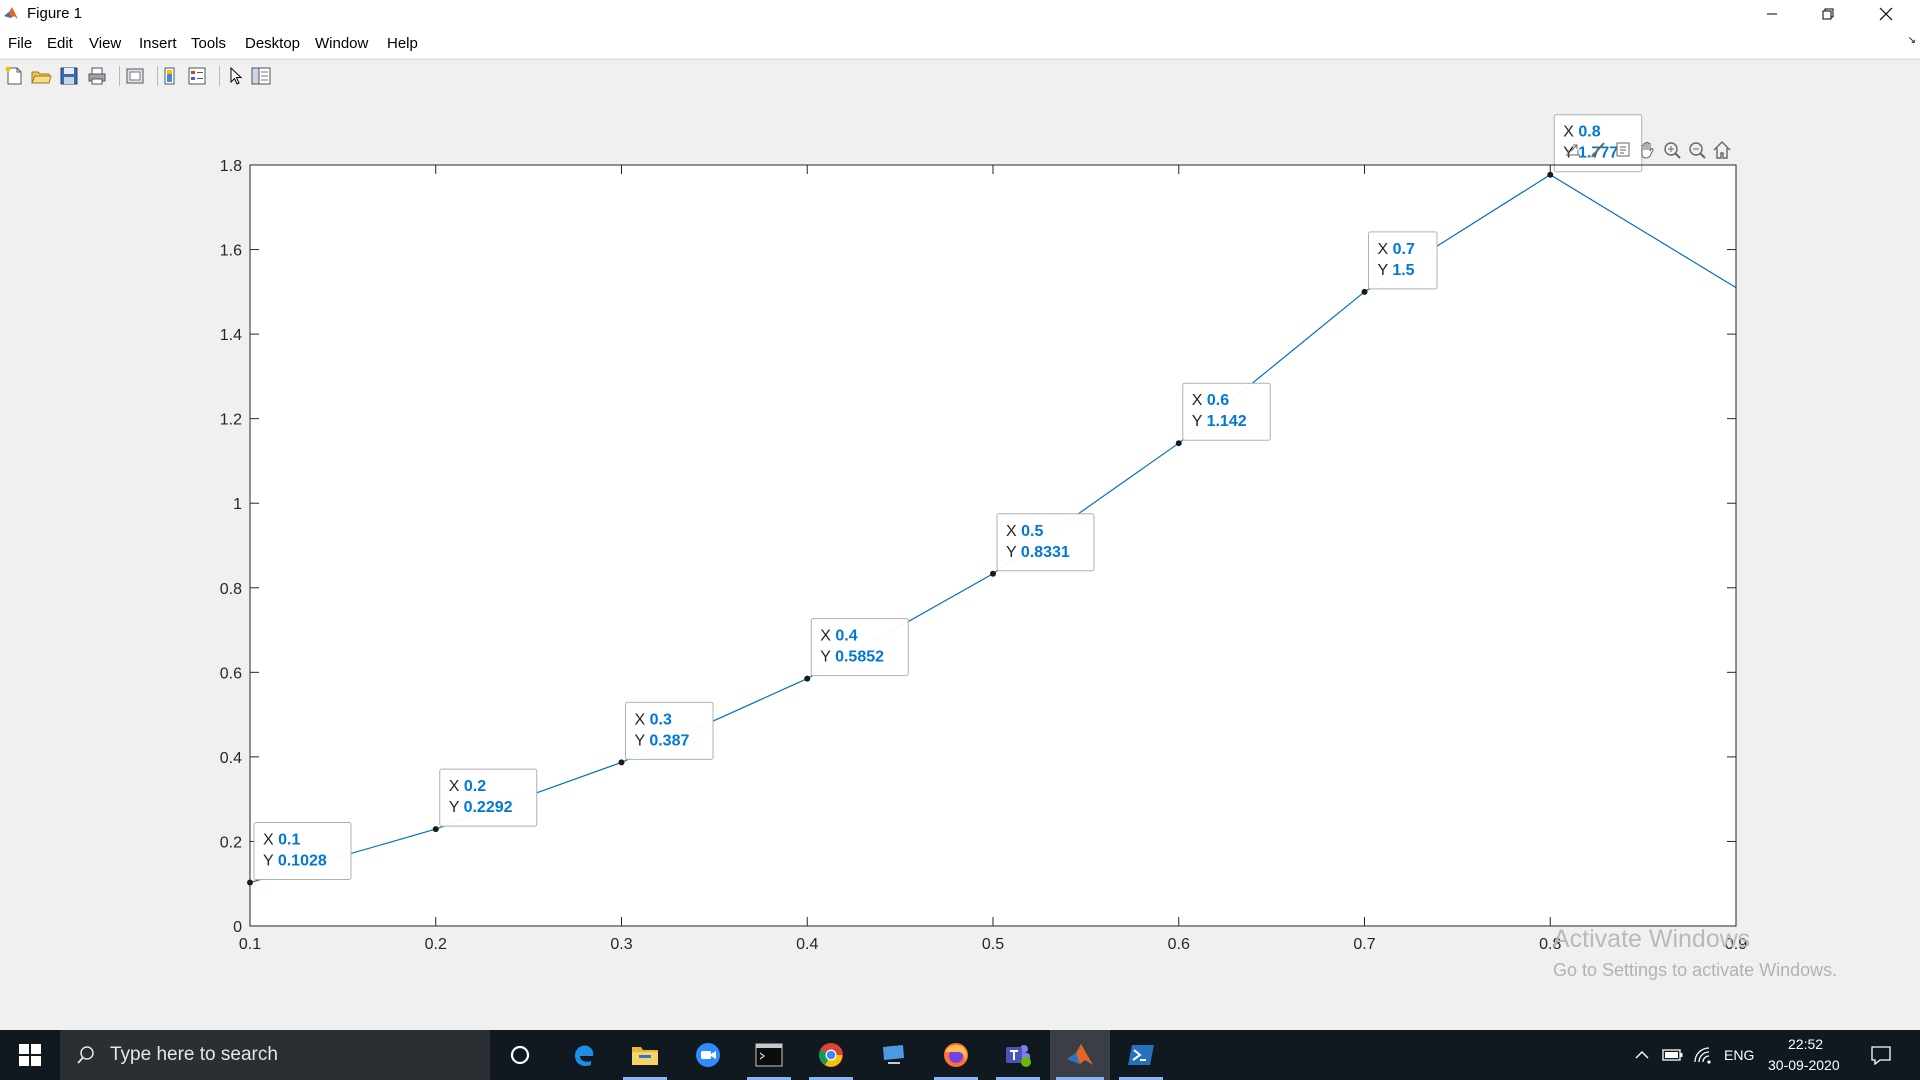 The width and height of the screenshot is (1920, 1080). What do you see at coordinates (231, 420) in the screenshot?
I see `y-tick-label: 1.2` at bounding box center [231, 420].